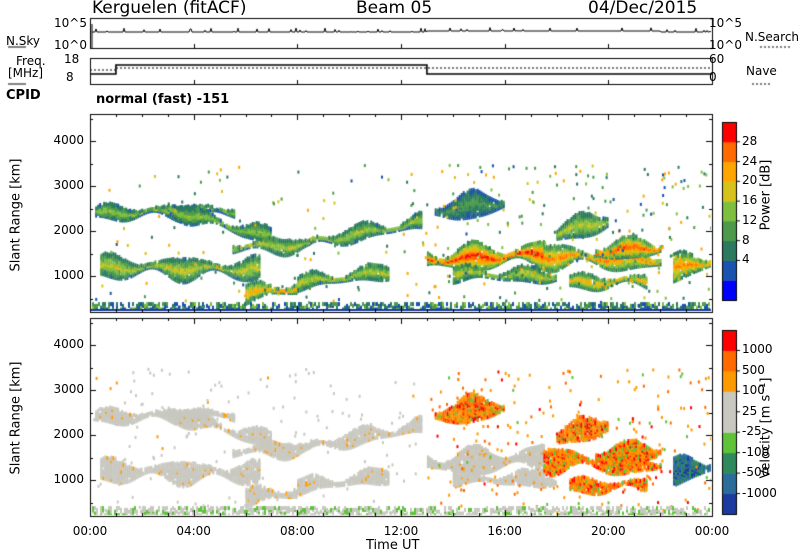  What do you see at coordinates (394, 9) in the screenshot?
I see `beam-title: Beam 05` at bounding box center [394, 9].